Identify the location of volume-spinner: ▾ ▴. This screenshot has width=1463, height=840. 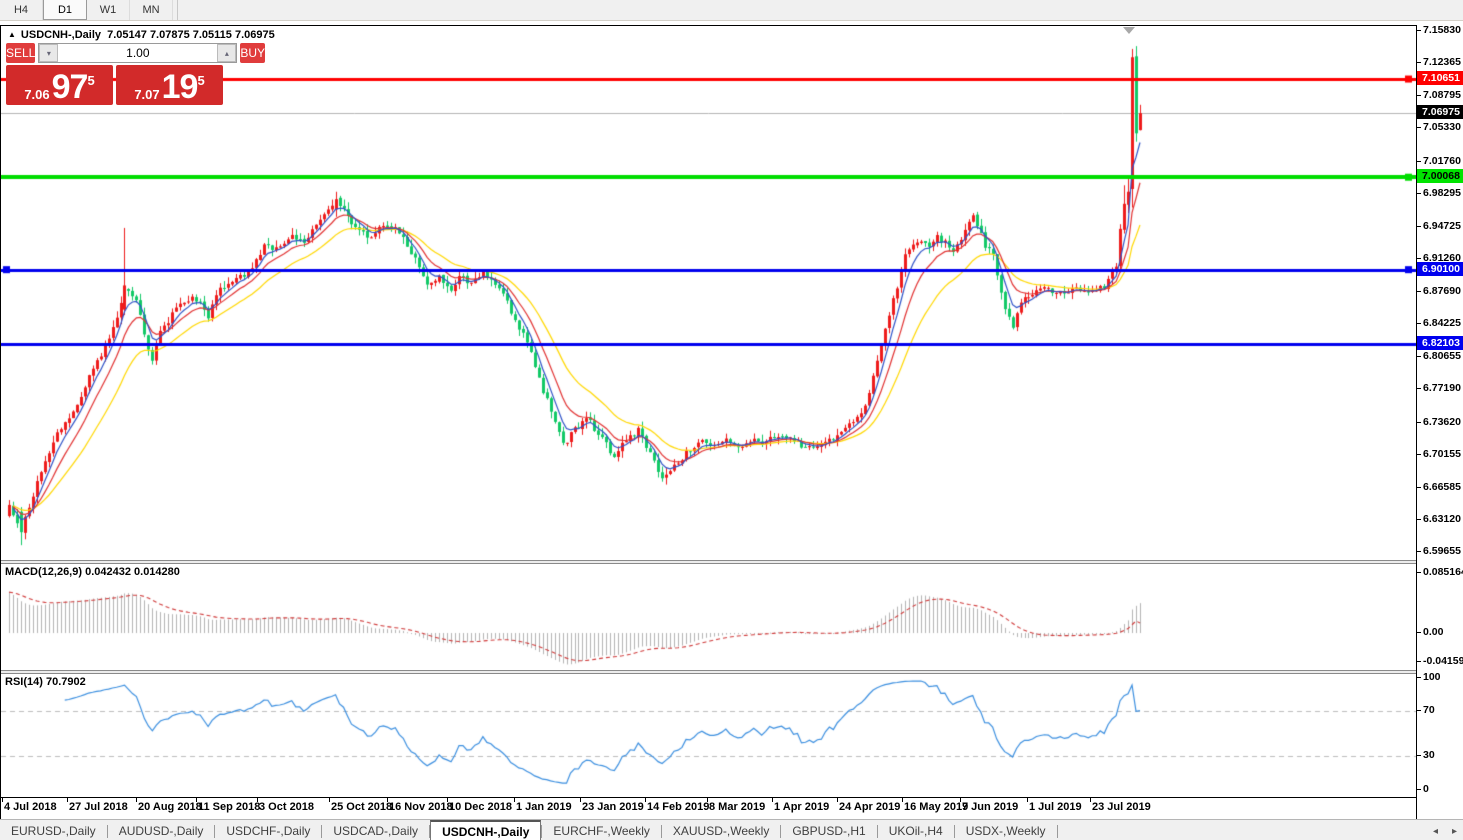
(138, 53).